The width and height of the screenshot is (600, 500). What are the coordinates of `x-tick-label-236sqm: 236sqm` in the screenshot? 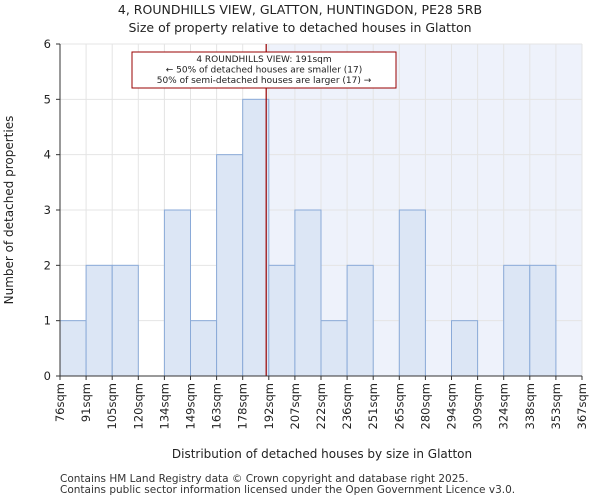 It's located at (347, 406).